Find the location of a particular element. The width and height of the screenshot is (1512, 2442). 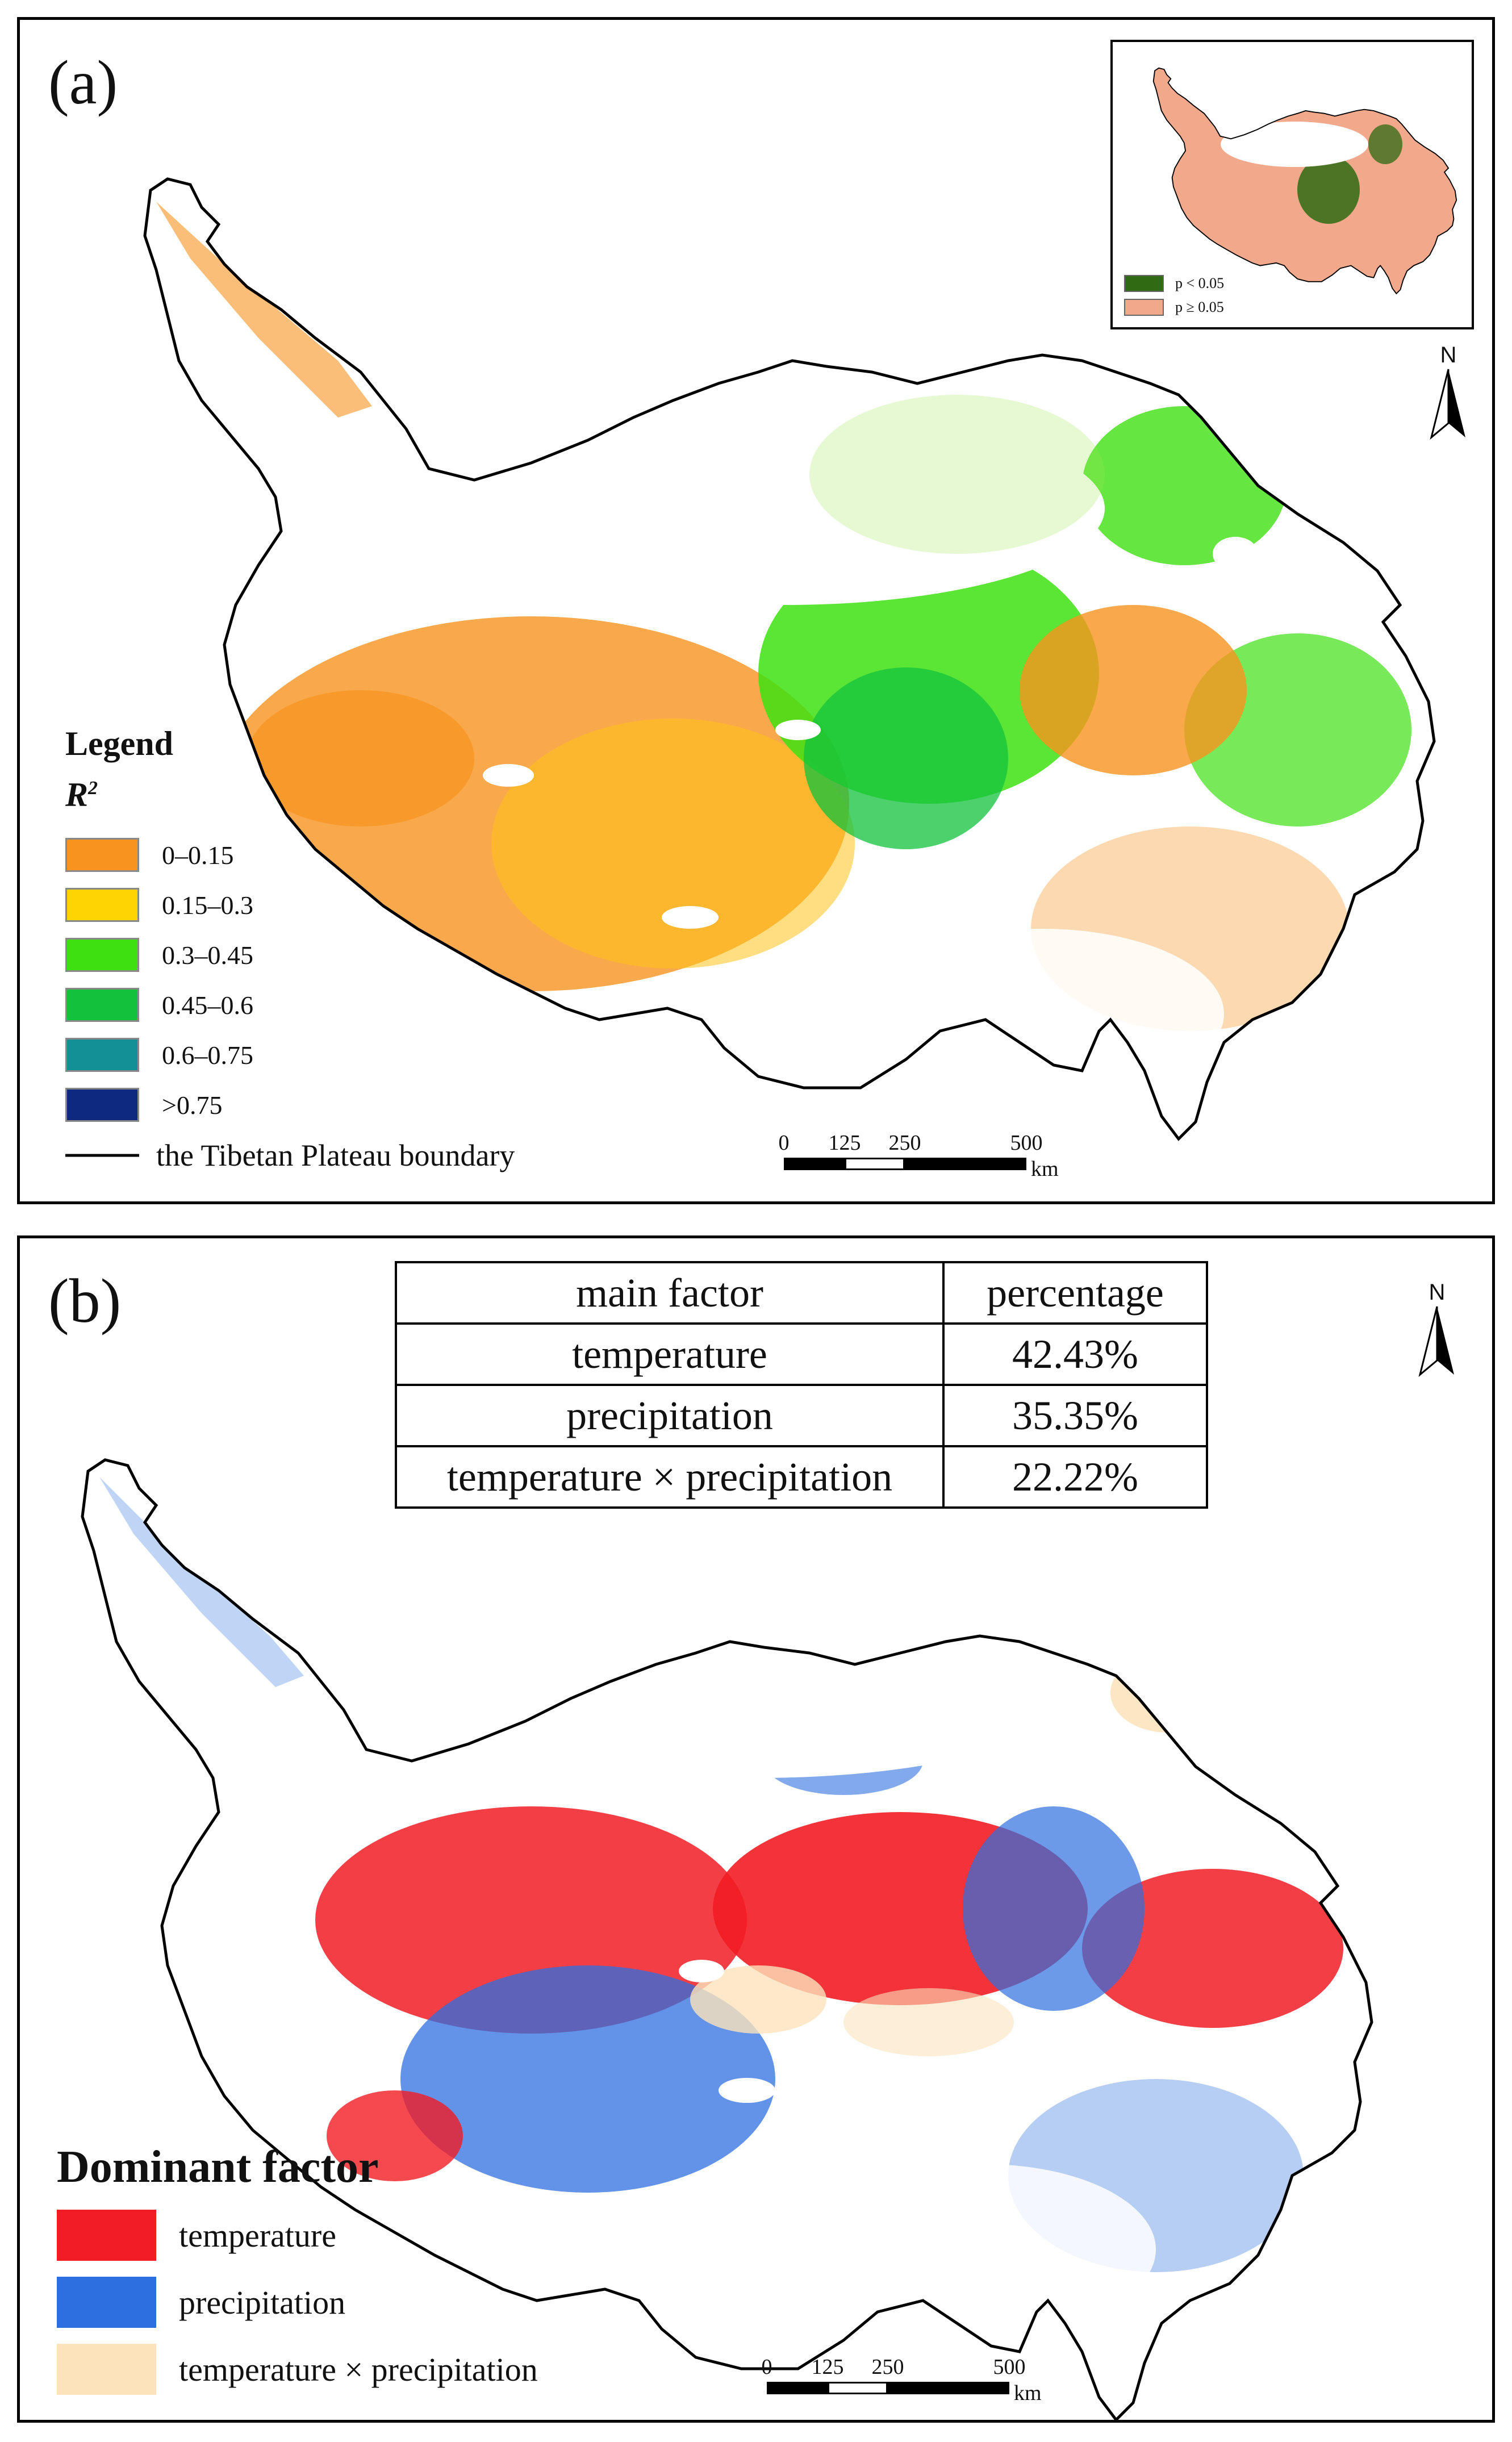

inset-legend-not-significant-label: p ≥ 0.05 is located at coordinates (1199, 307).